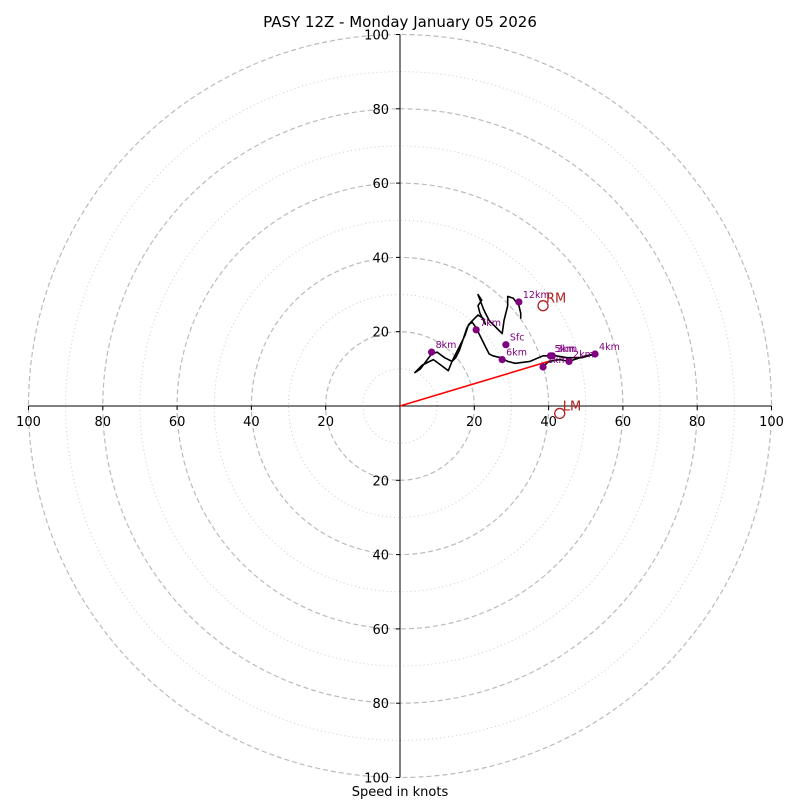 Image resolution: width=800 pixels, height=800 pixels. I want to click on height-label-12km: 12km, so click(536, 295).